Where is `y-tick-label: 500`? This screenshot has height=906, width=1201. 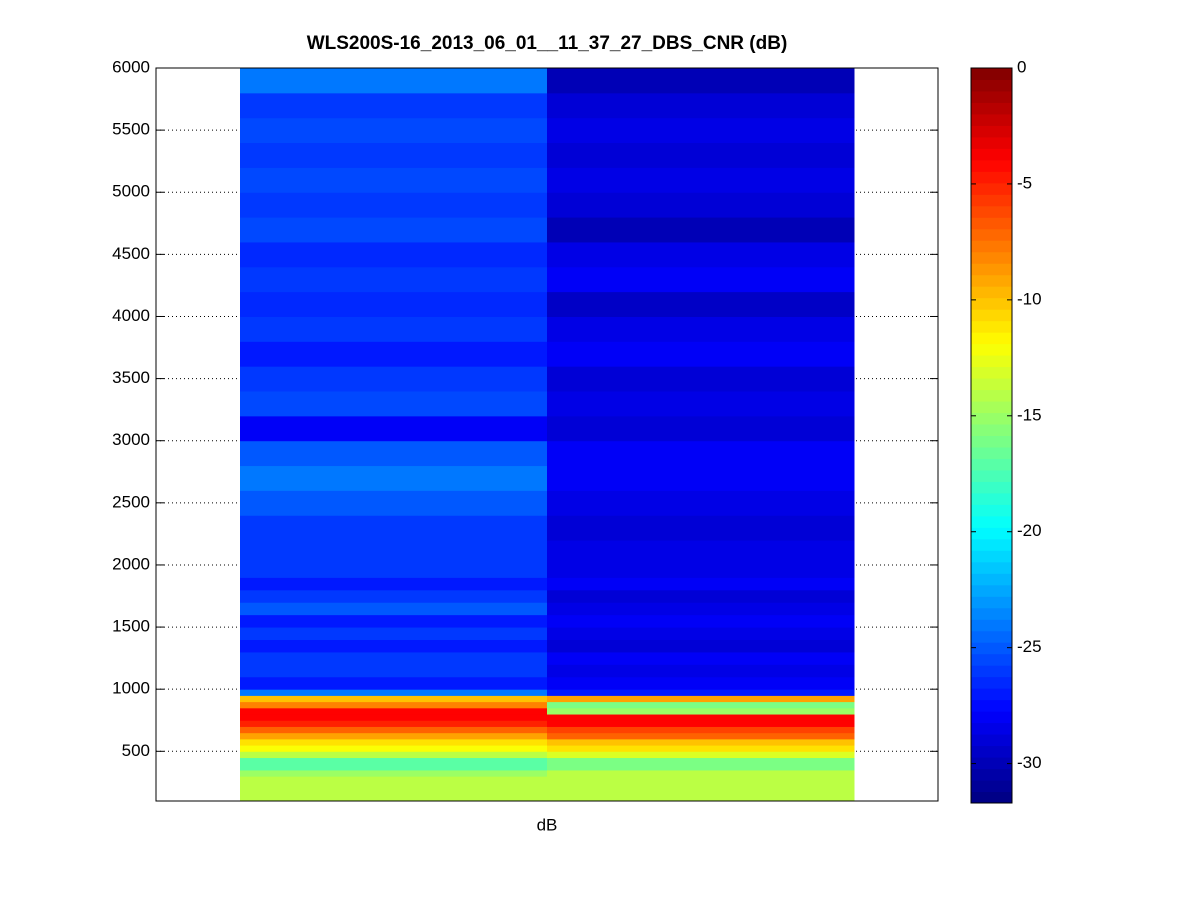
y-tick-label: 500 is located at coordinates (136, 750).